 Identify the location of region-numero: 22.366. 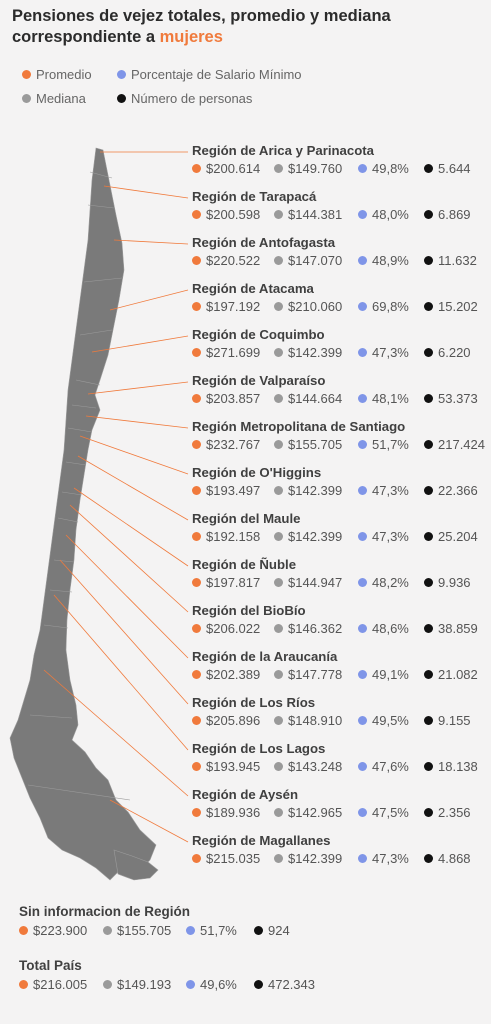
(451, 491).